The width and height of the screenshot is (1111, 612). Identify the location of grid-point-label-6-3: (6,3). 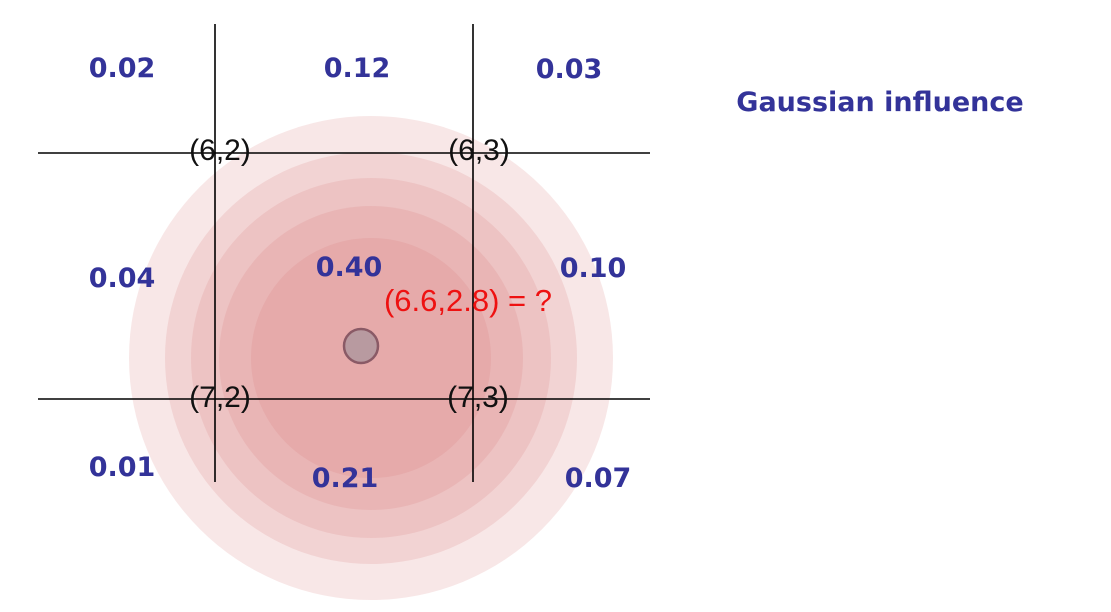
(479, 150).